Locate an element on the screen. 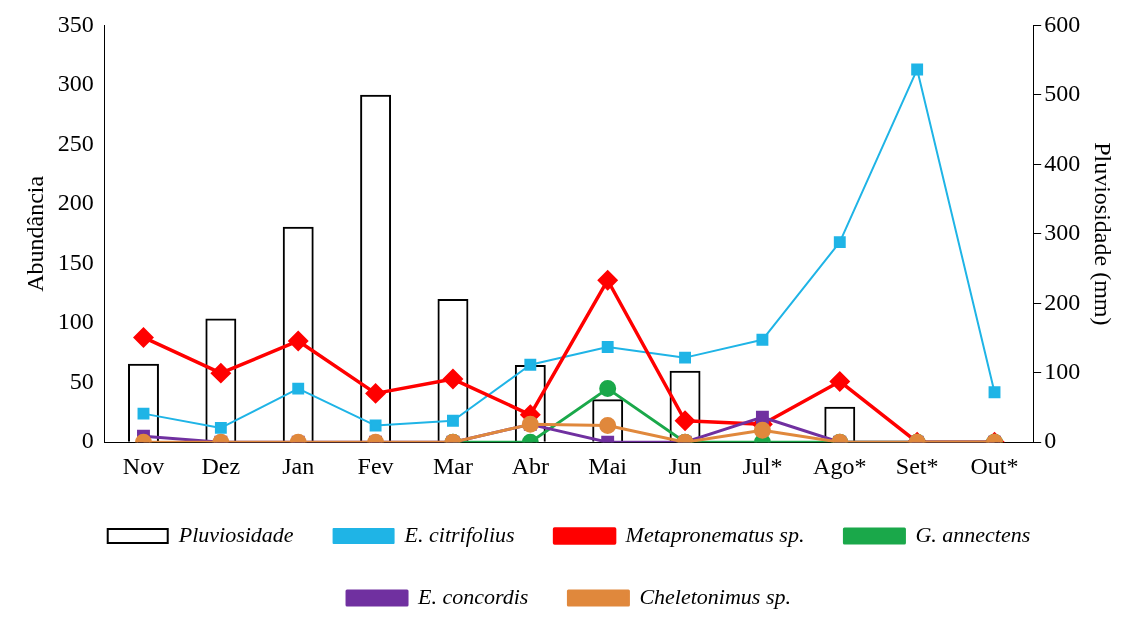 Image resolution: width=1138 pixels, height=632 pixels. y2-tick-label: 600 is located at coordinates (1062, 23).